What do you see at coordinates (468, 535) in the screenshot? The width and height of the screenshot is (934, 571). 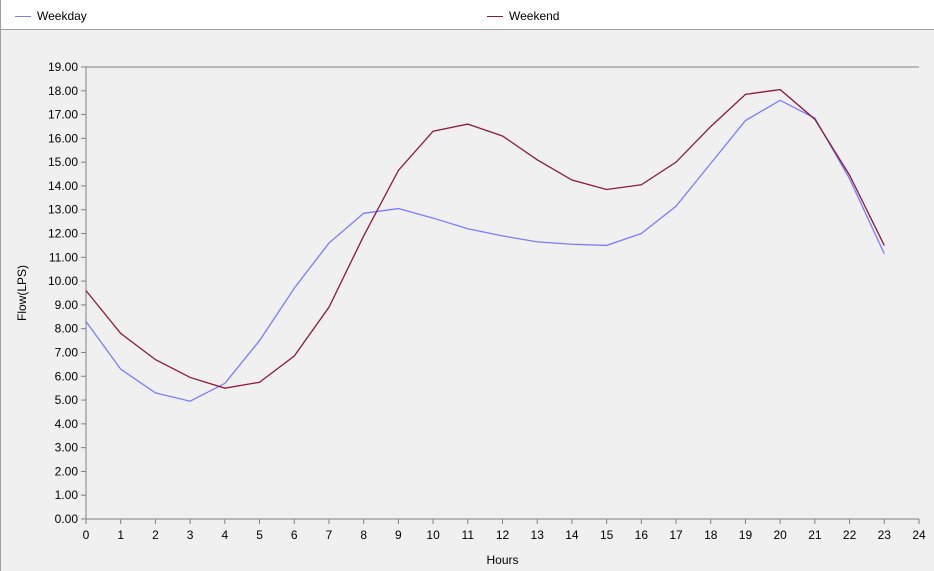 I see `x-tick-label: 11` at bounding box center [468, 535].